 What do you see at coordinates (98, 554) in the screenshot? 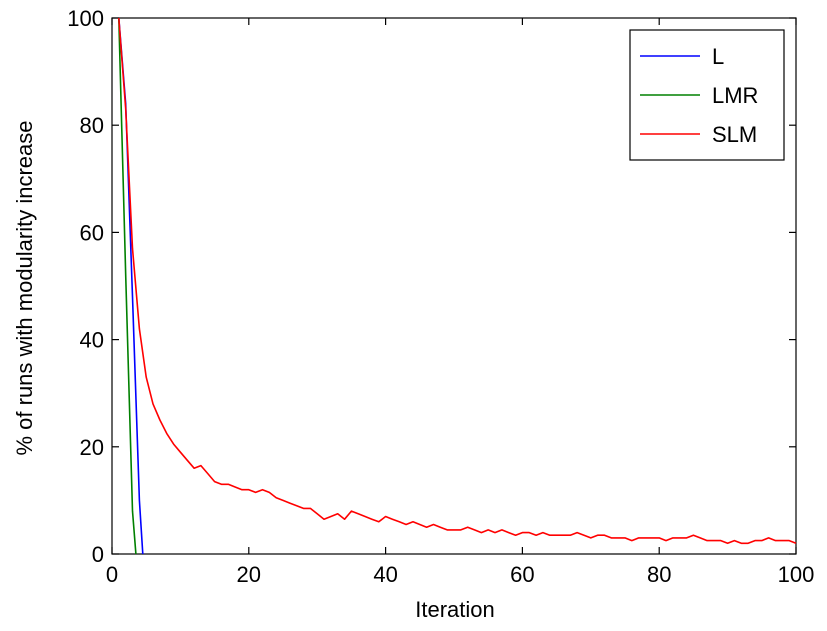
I see `y-tick-label: 0` at bounding box center [98, 554].